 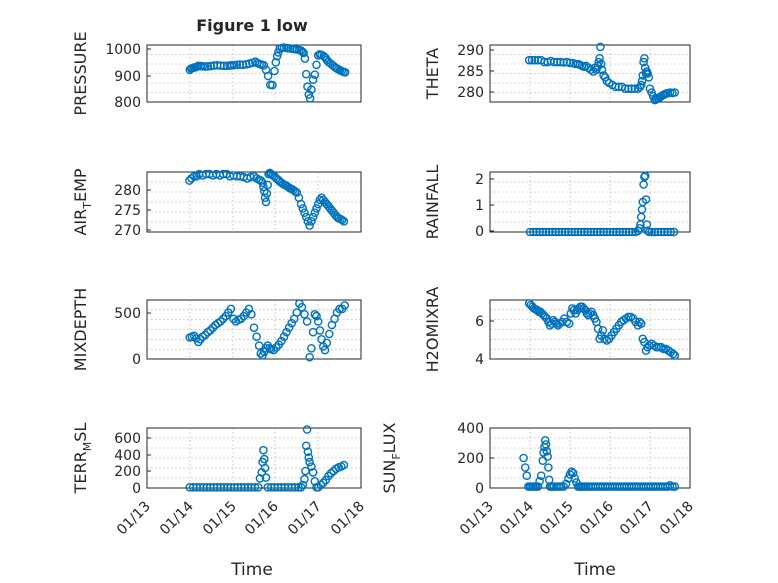 I want to click on y-axis-label: AIRTEMP, so click(x=82, y=201).